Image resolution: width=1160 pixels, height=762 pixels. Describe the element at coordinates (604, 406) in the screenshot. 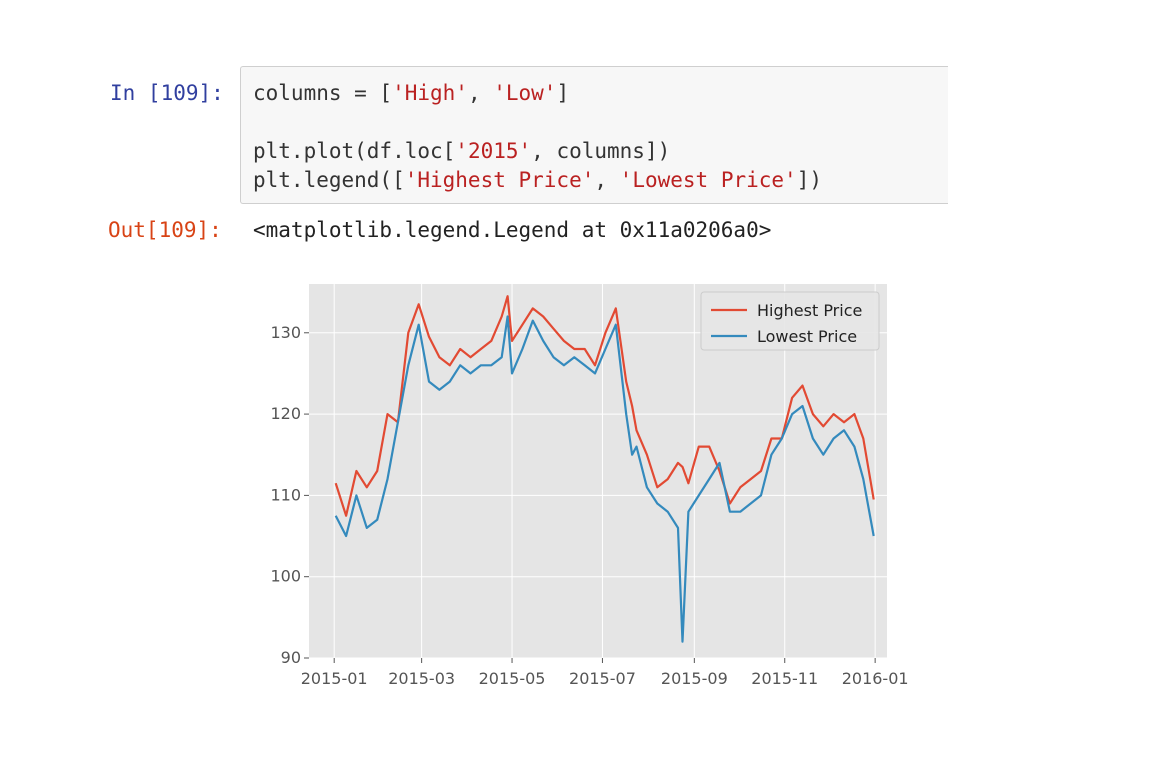

I see `series-line-highest-price` at that location.